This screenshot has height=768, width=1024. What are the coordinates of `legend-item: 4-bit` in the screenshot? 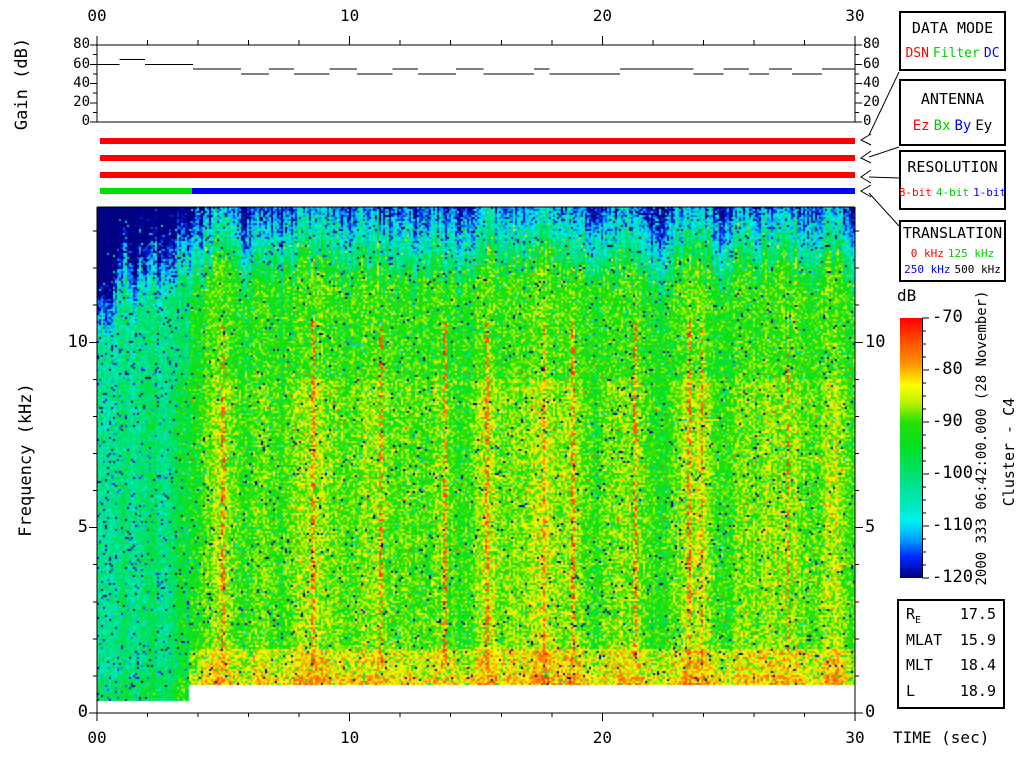 It's located at (952, 192).